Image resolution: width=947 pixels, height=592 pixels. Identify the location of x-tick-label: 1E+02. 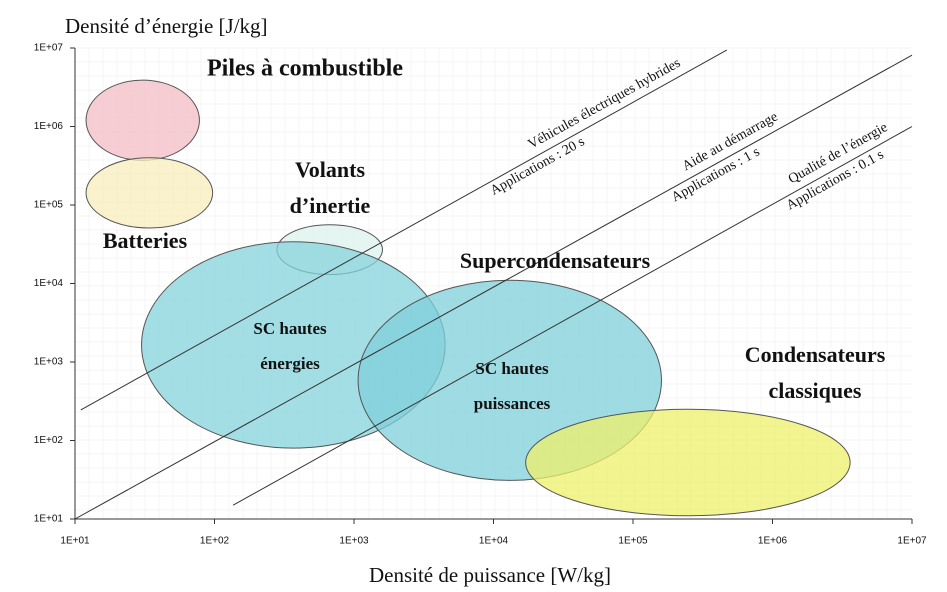
(215, 541).